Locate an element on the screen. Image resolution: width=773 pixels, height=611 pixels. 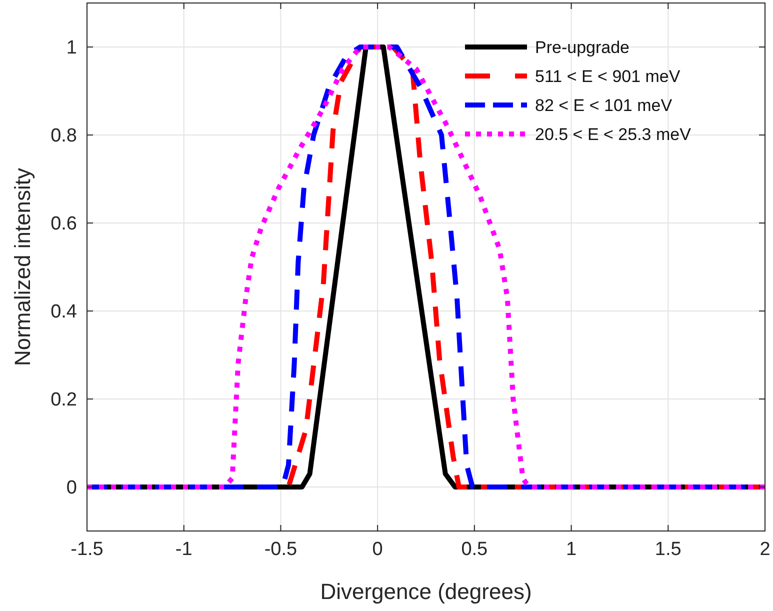
y-tick-label: 0.2 is located at coordinates (63, 400).